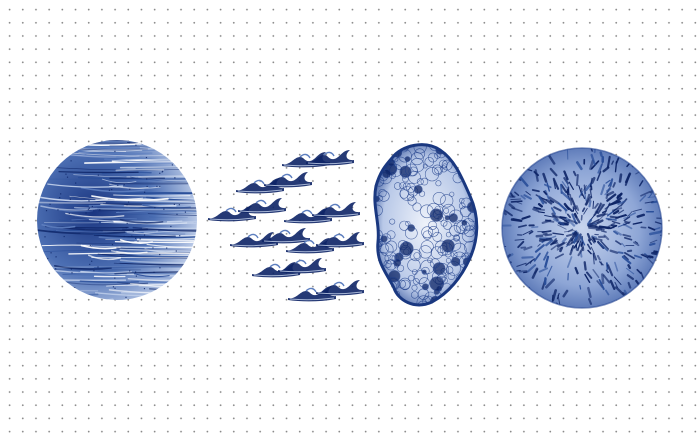 This screenshot has width=700, height=441. I want to click on wave-flock, so click(286, 226).